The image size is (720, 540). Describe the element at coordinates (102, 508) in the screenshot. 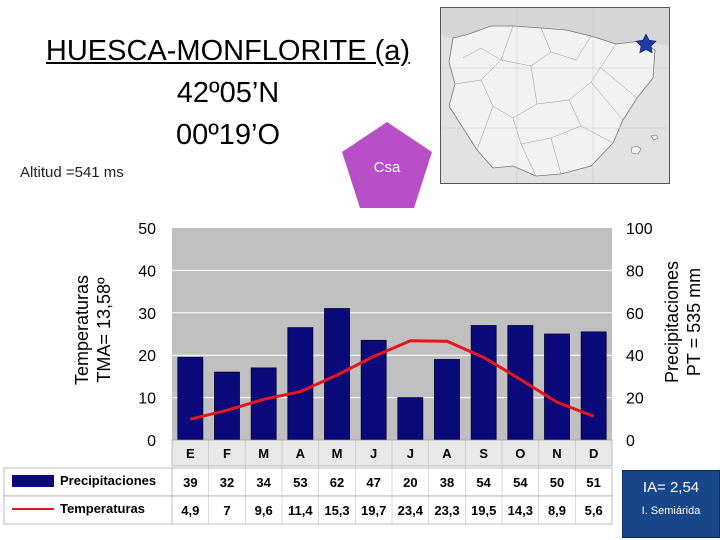

I see `legend-temp-label: Temperaturas` at that location.